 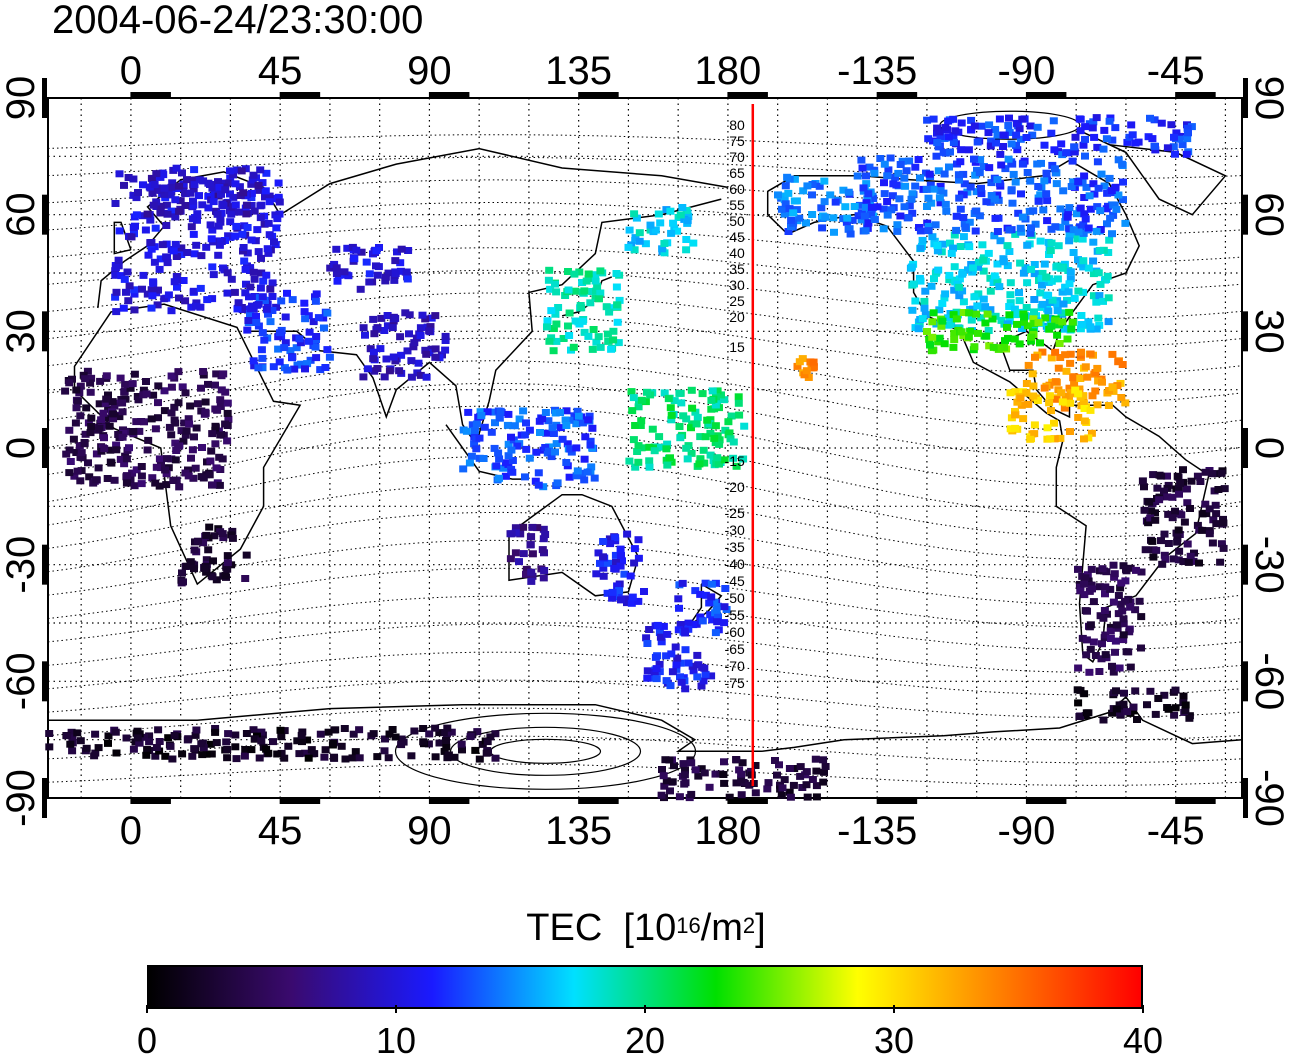 What do you see at coordinates (21, 214) in the screenshot?
I see `lat-label-left: 60` at bounding box center [21, 214].